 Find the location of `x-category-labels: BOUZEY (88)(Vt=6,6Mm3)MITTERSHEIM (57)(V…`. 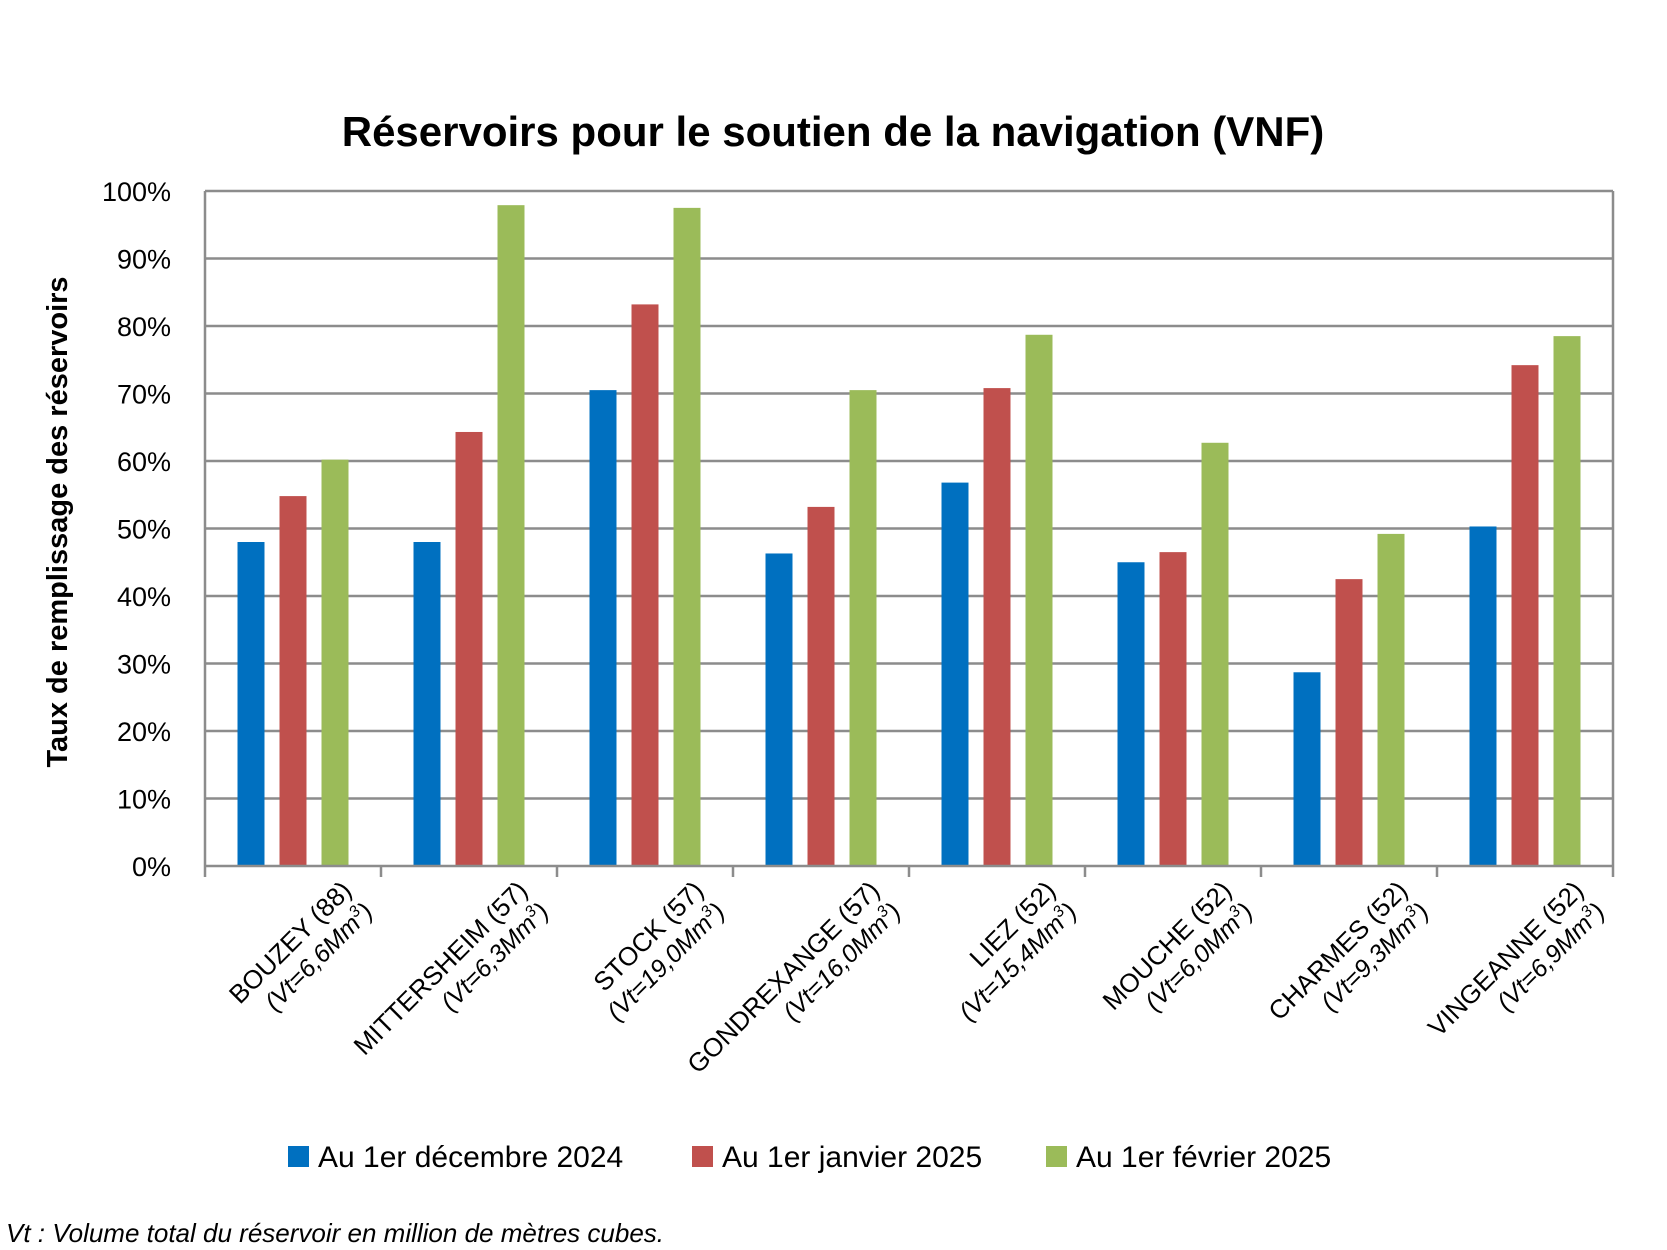

x-category-labels: BOUZEY (88)(Vt=6,6Mm3)MITTERSHEIM (57)(V… is located at coordinates (917, 977).